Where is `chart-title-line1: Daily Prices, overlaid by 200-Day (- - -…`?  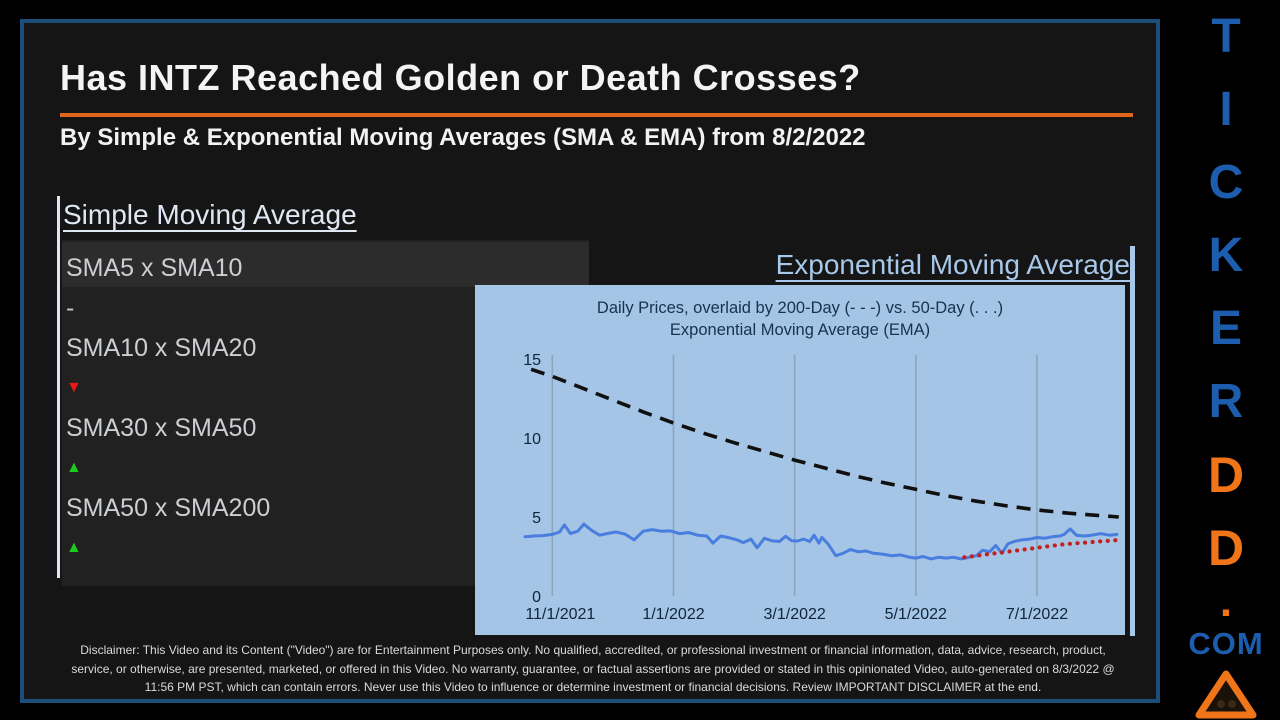
chart-title-line1: Daily Prices, overlaid by 200-Day (- - -… is located at coordinates (800, 308).